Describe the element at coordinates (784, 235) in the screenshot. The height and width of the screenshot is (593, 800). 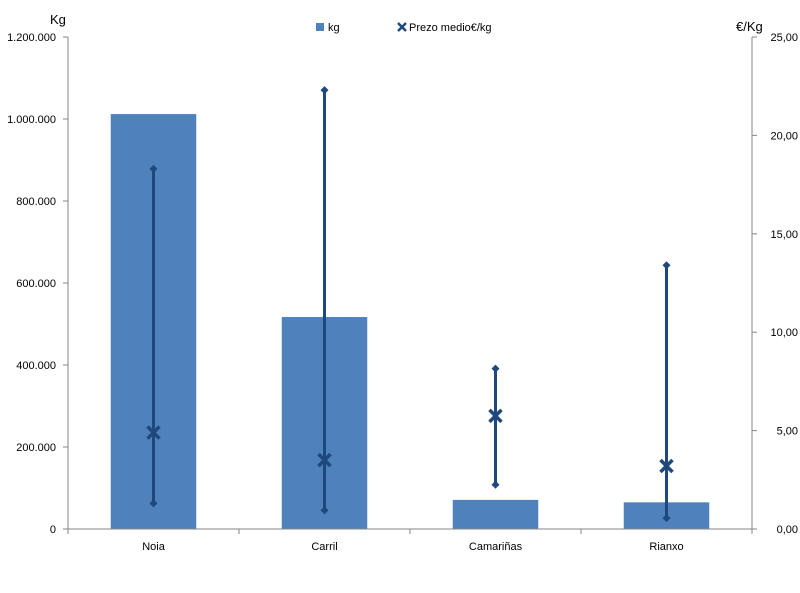
I see `right-tick-label: 15,00` at that location.